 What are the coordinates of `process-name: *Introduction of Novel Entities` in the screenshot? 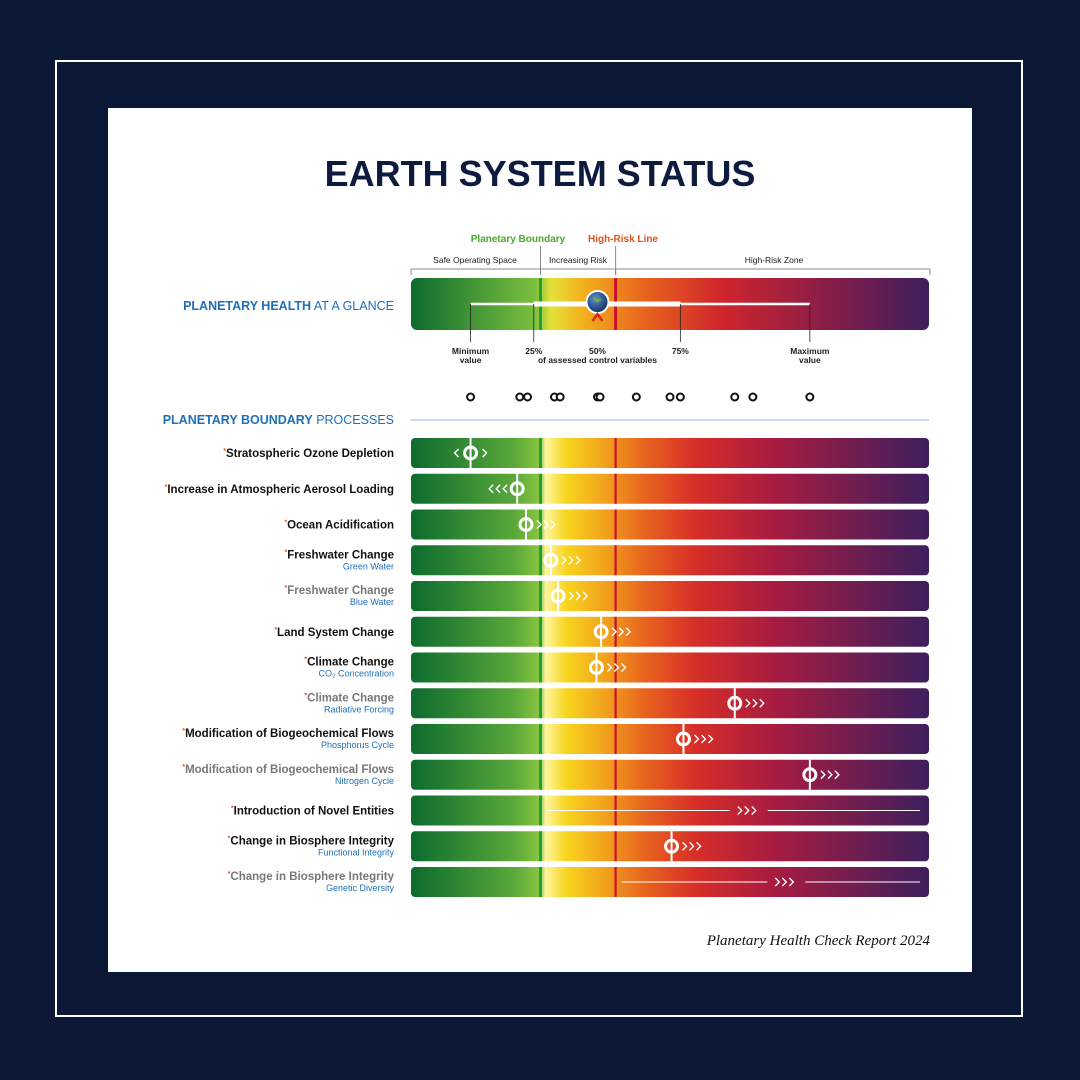 It's located at (312, 812).